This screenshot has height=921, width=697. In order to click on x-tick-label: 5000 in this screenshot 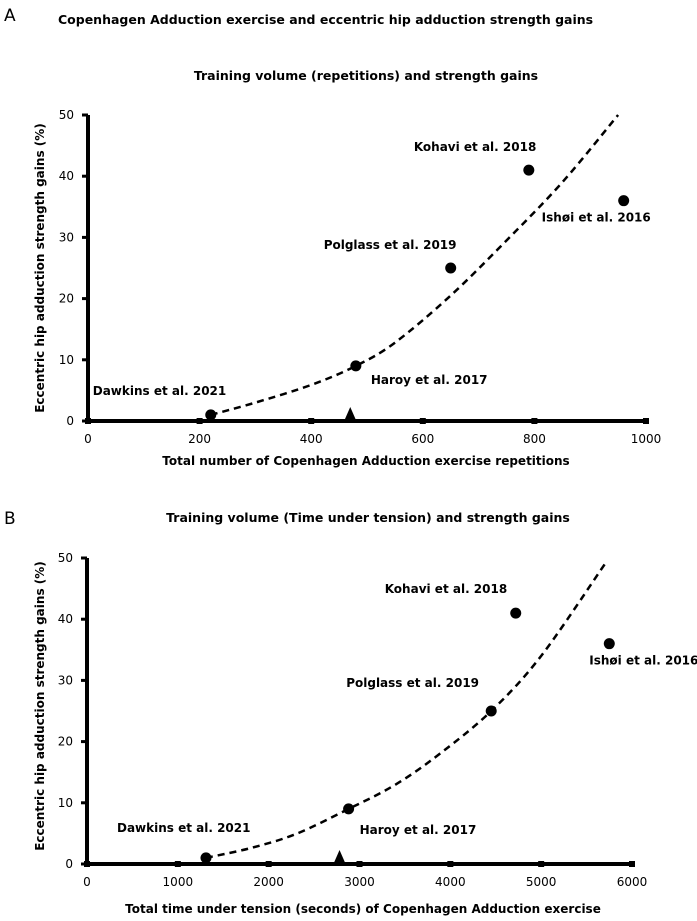, I will do `click(541, 882)`.